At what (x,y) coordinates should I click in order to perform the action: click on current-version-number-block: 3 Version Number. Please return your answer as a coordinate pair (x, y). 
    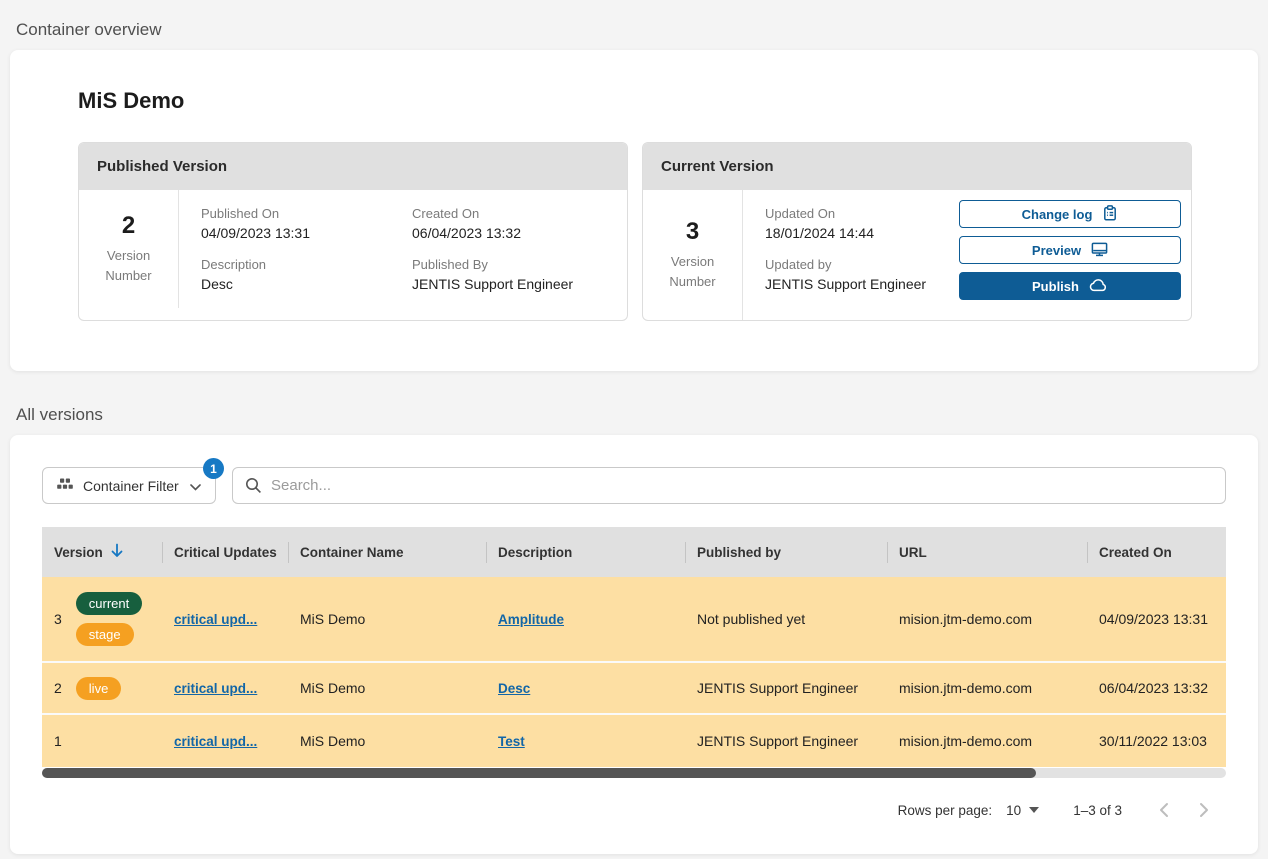
    Looking at the image, I should click on (693, 255).